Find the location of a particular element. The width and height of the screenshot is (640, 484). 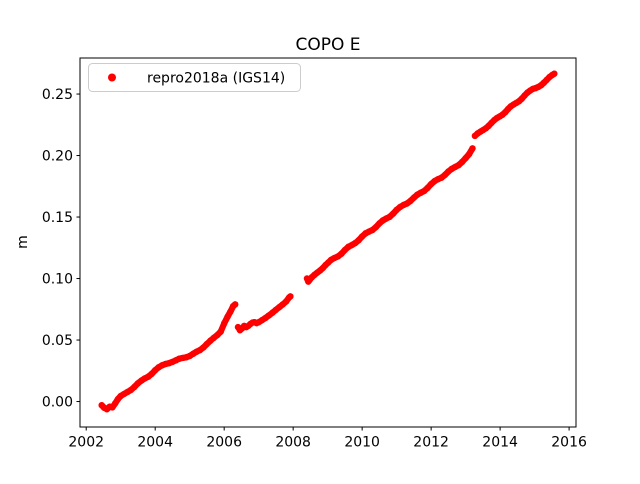

legend-frame is located at coordinates (194, 77).